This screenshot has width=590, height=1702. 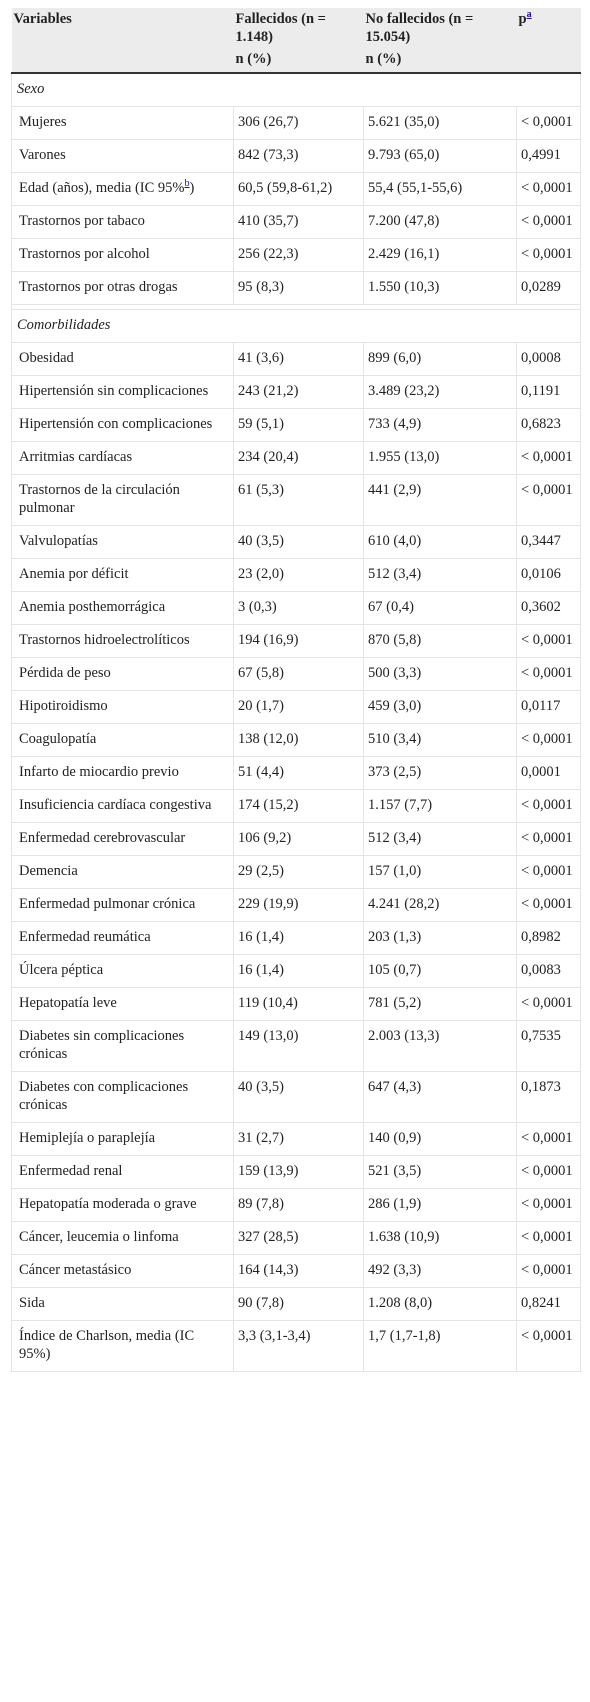 What do you see at coordinates (440, 41) in the screenshot?
I see `header-cell: No fallecidos (n = 15.054) n (%)` at bounding box center [440, 41].